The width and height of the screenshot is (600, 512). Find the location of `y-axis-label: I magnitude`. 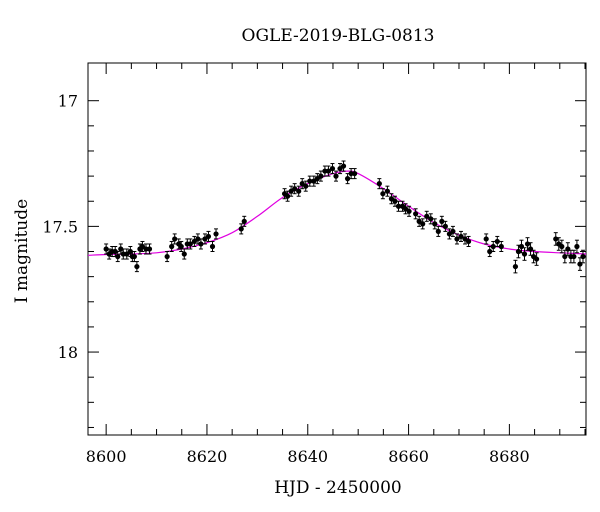

y-axis-label: I magnitude is located at coordinates (22, 251).